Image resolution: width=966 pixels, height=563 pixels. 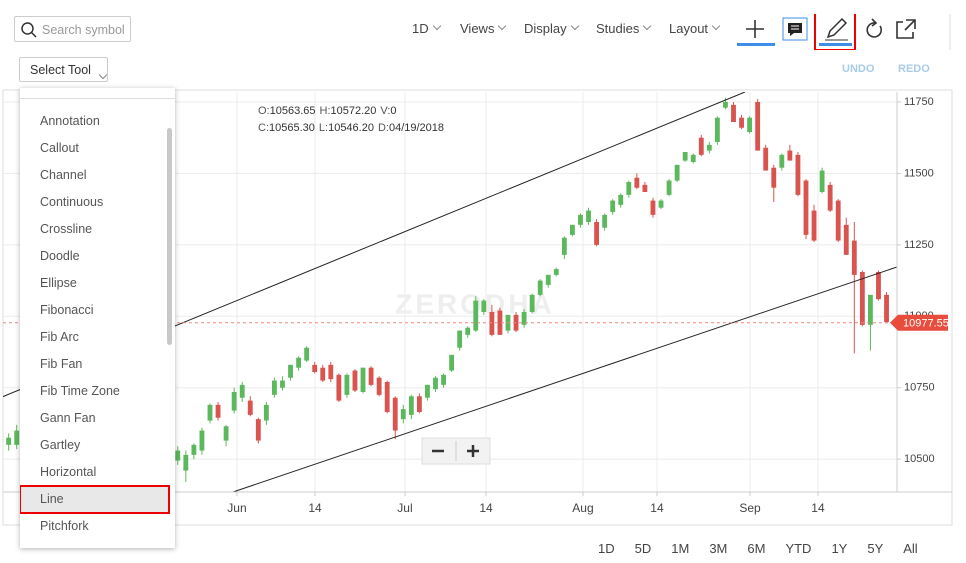 I want to click on y-tick-label: 11250, so click(x=919, y=245).